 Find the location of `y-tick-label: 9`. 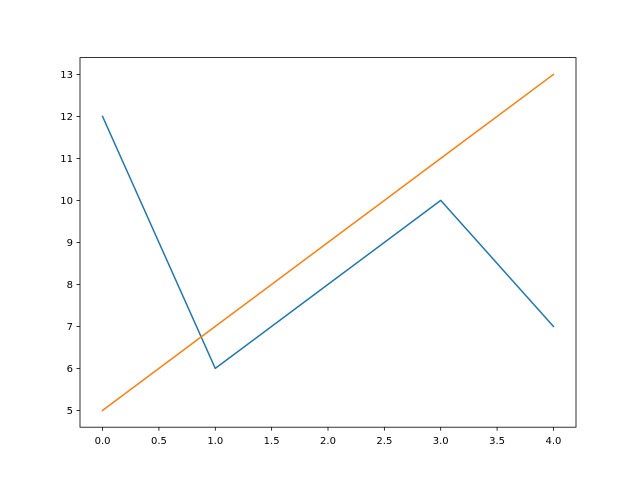

y-tick-label: 9 is located at coordinates (70, 243).